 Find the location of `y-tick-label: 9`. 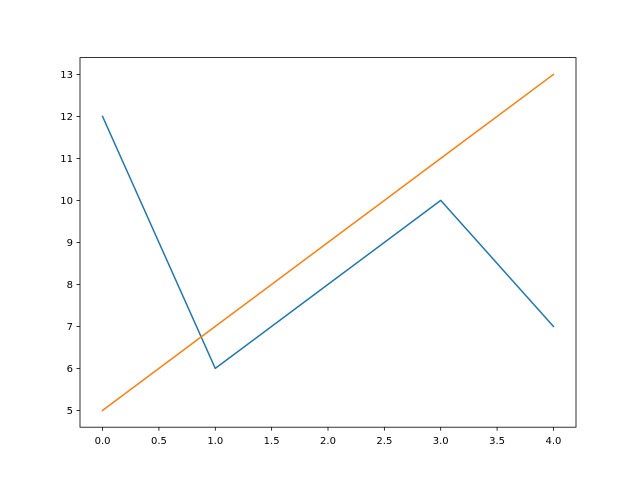

y-tick-label: 9 is located at coordinates (70, 243).